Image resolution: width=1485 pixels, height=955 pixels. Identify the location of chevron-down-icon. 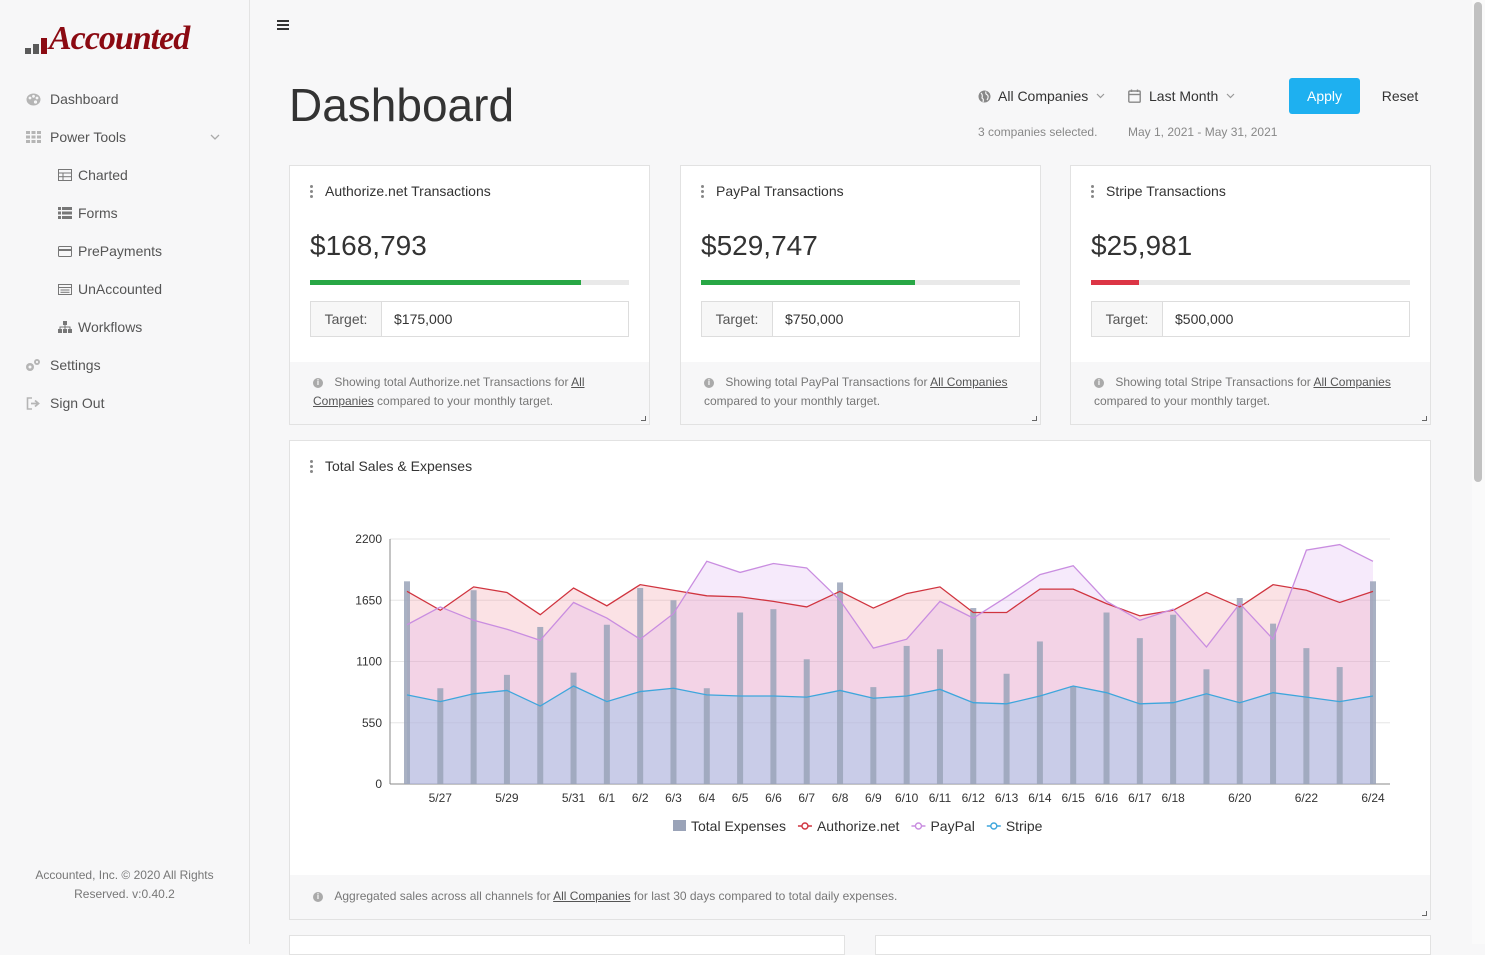
(215, 137).